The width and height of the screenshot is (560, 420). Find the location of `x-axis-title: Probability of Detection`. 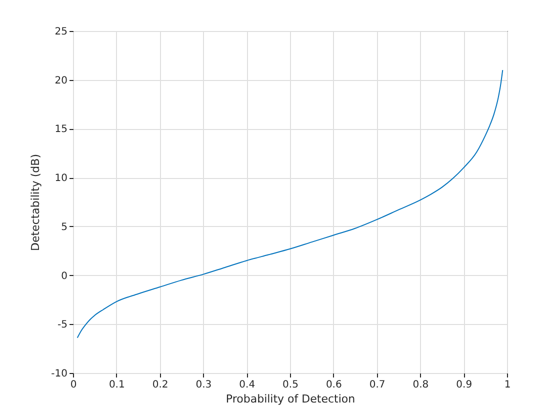

x-axis-title: Probability of Detection is located at coordinates (291, 399).